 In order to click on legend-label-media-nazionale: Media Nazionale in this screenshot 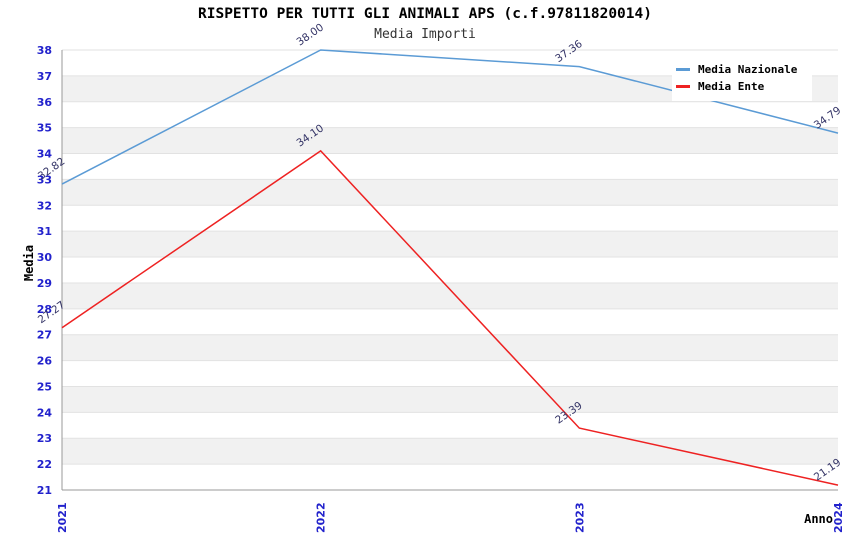, I will do `click(748, 69)`.